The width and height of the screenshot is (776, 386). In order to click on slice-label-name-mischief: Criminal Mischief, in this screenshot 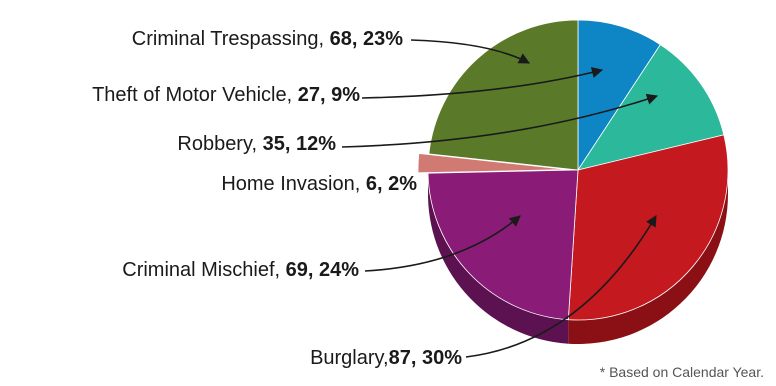, I will do `click(203, 270)`.